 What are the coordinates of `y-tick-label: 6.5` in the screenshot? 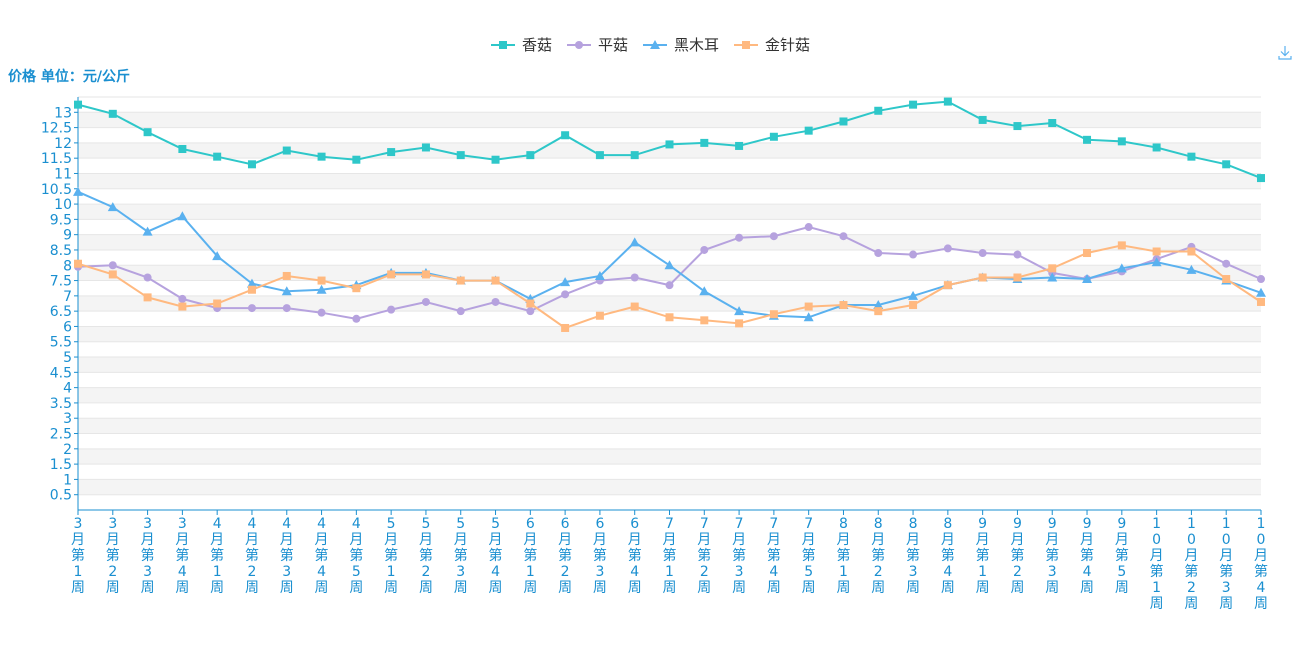 It's located at (61, 312).